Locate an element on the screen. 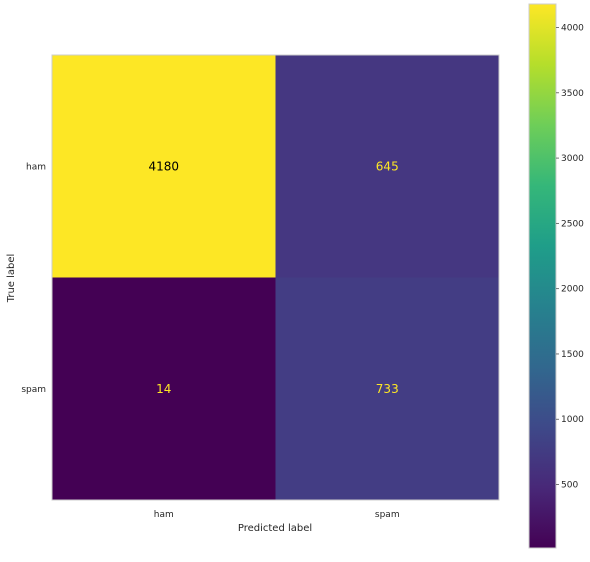 This screenshot has width=590, height=562. cell-value-label: 14 is located at coordinates (163, 389).